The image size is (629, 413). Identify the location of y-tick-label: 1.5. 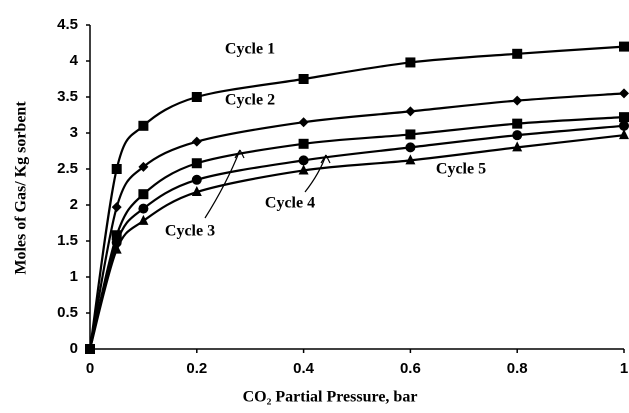
(67, 240).